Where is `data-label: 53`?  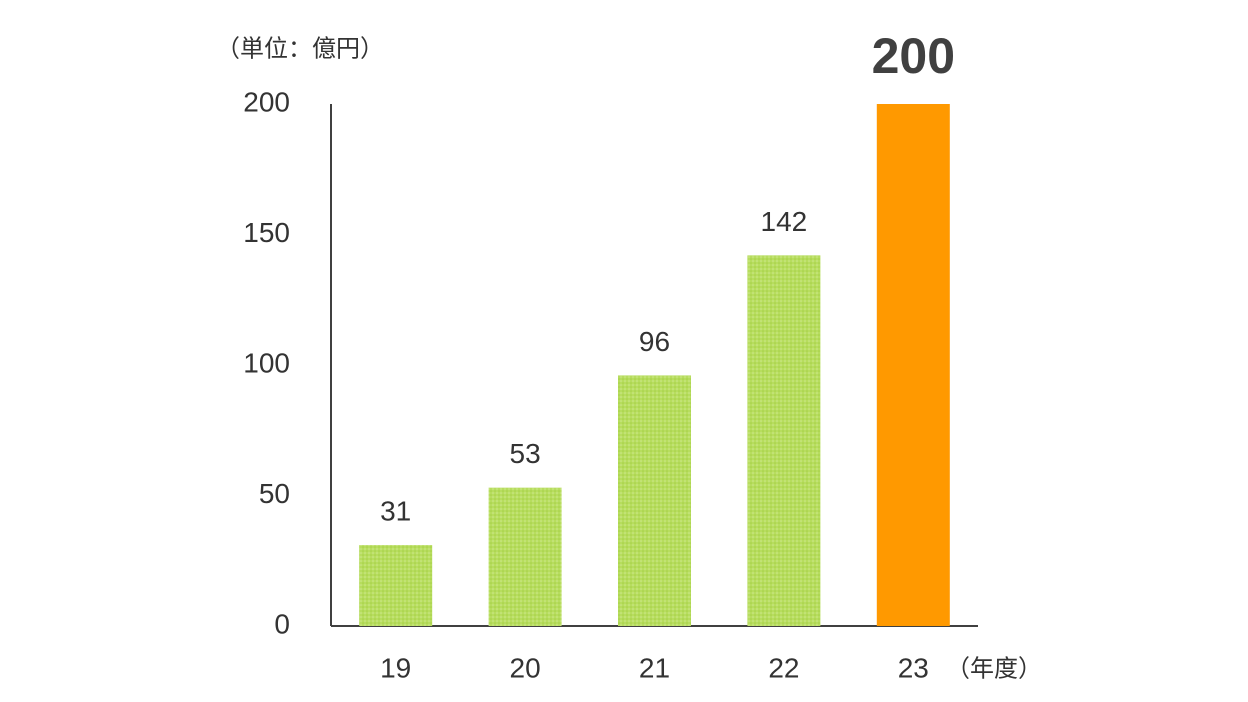
data-label: 53 is located at coordinates (525, 453).